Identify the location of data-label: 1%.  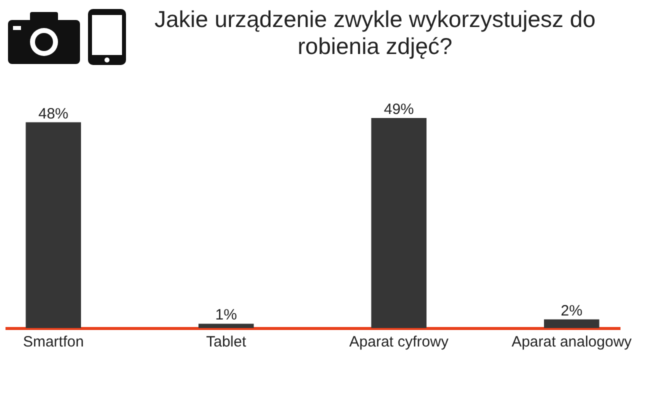
(226, 315).